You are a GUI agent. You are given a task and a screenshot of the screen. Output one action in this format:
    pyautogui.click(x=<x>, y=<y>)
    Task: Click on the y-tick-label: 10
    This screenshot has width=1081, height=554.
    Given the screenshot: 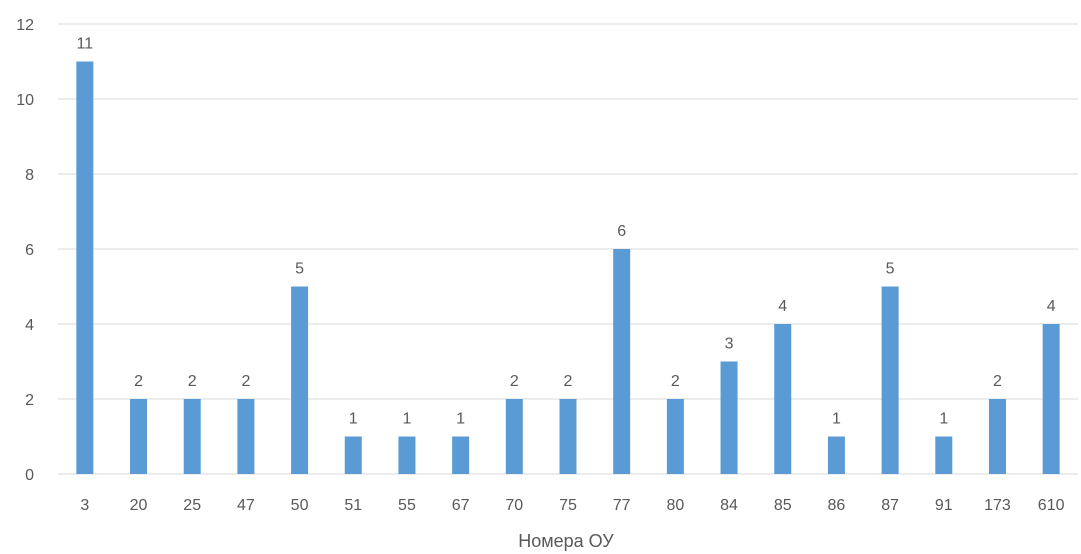 What is the action you would take?
    pyautogui.click(x=25, y=100)
    